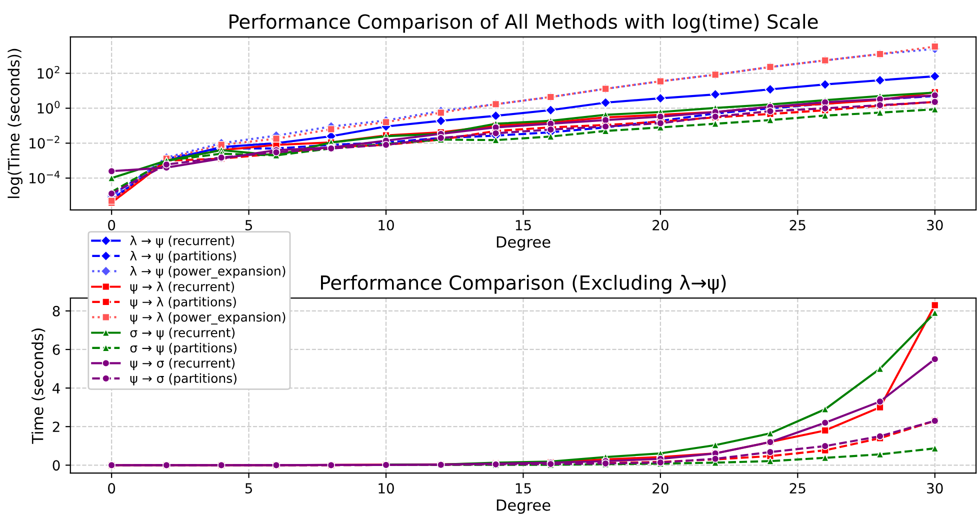 This screenshot has height=521, width=978. What do you see at coordinates (182, 334) in the screenshot?
I see `legend-label: σ → ψ (recurrent)` at bounding box center [182, 334].